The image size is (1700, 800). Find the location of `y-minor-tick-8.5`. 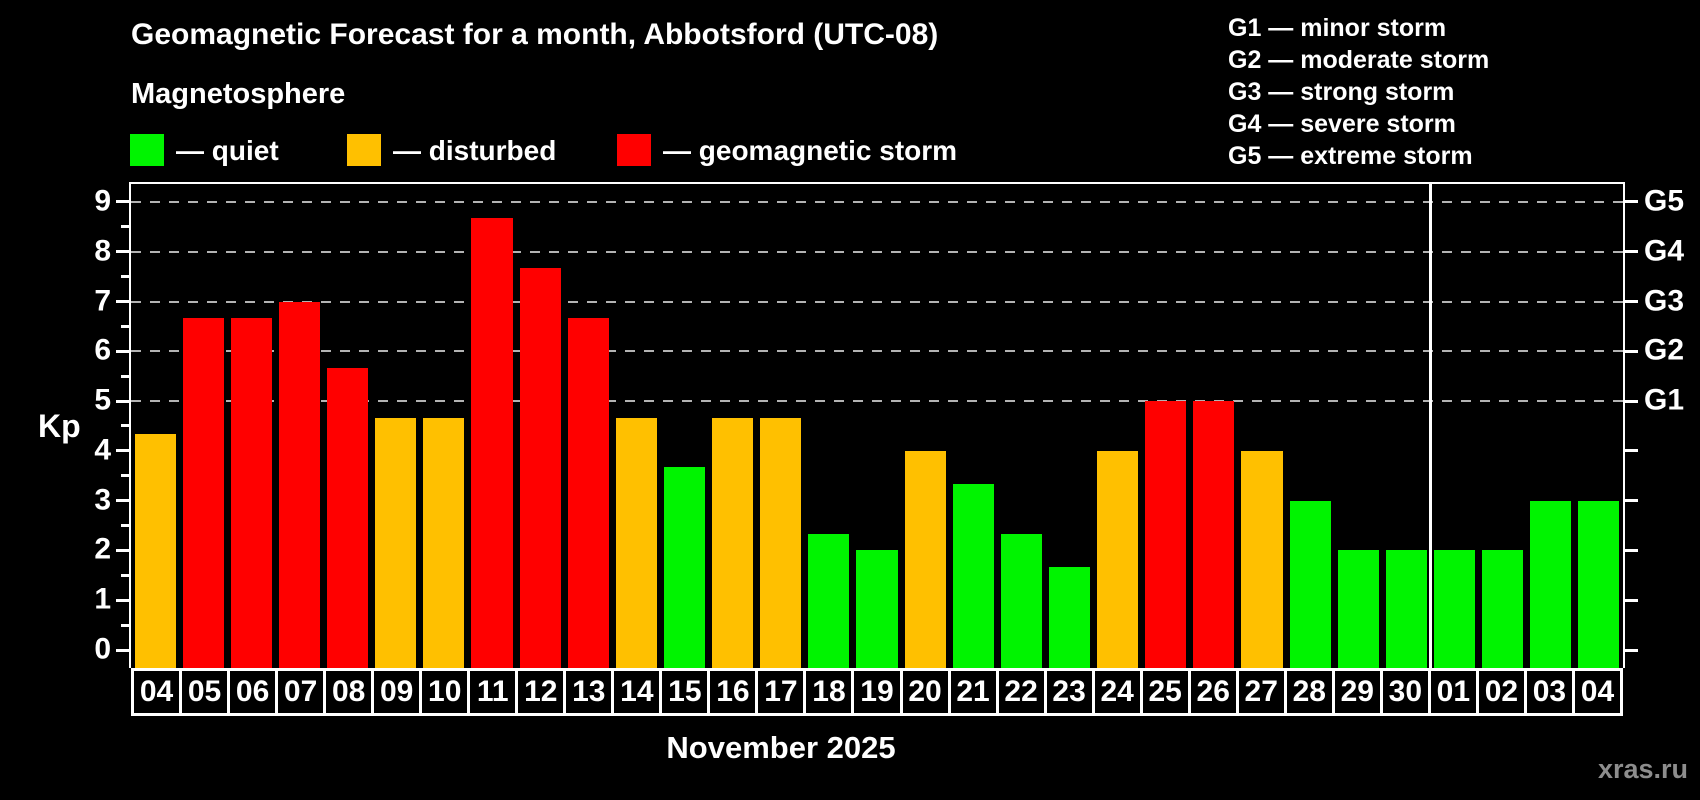

y-minor-tick-8.5 is located at coordinates (125, 227).